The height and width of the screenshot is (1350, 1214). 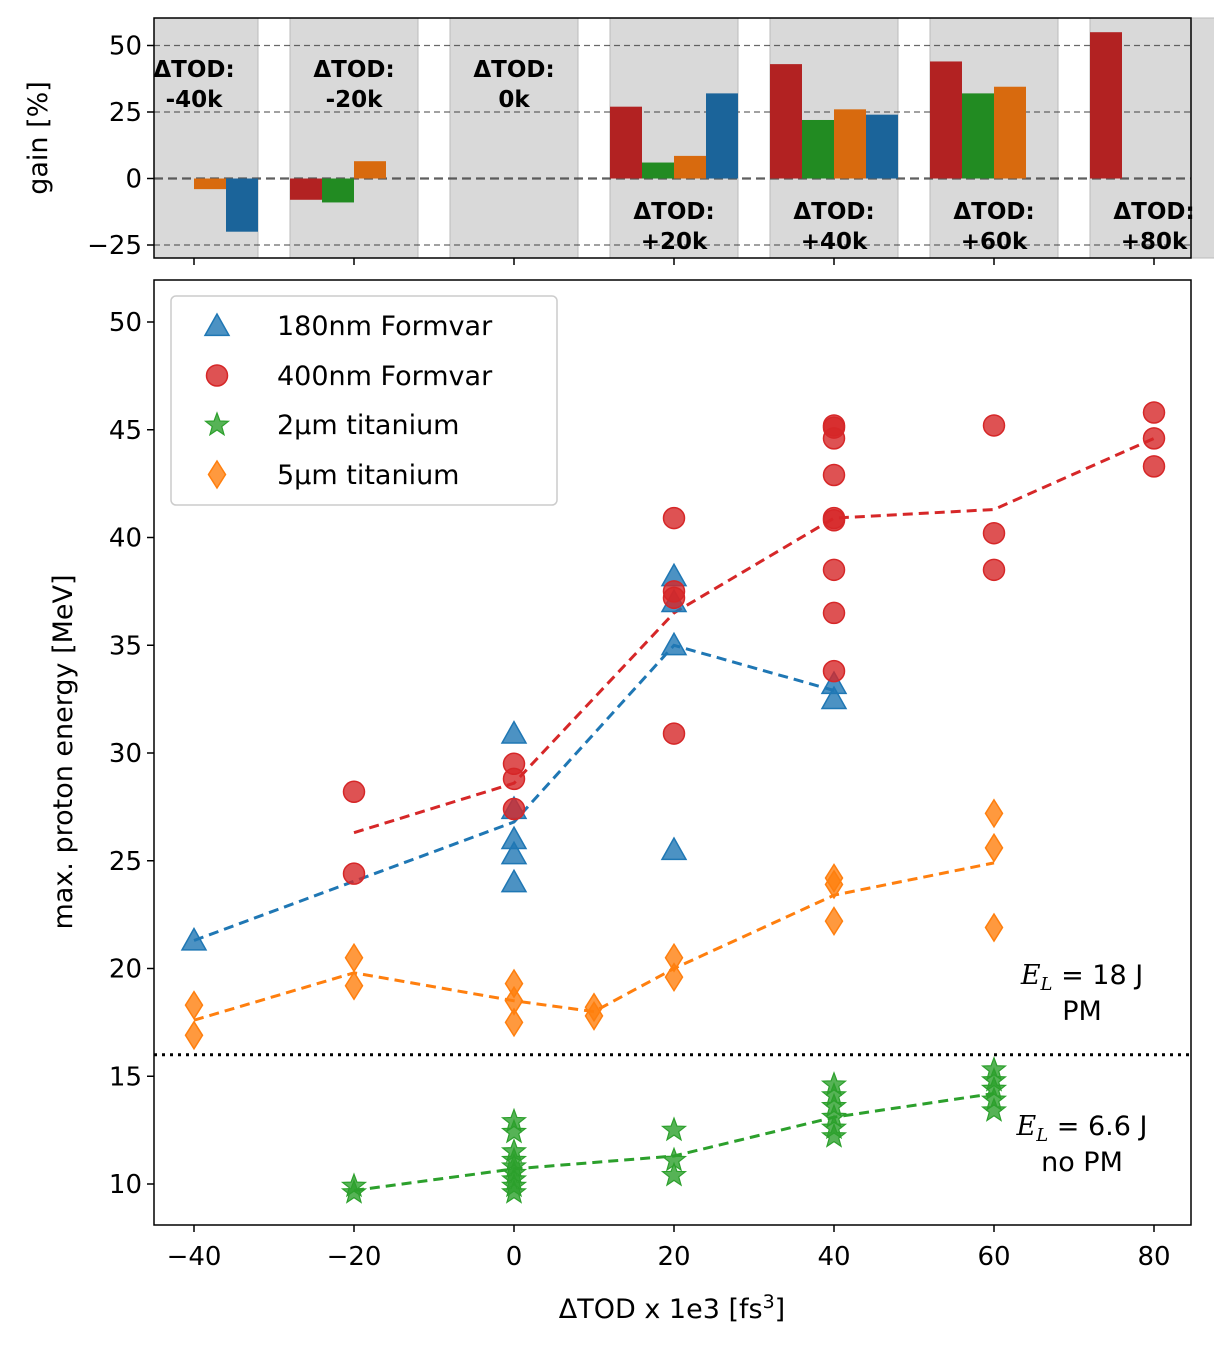 What do you see at coordinates (125, 754) in the screenshot?
I see `energy-ytick-label-30: 30` at bounding box center [125, 754].